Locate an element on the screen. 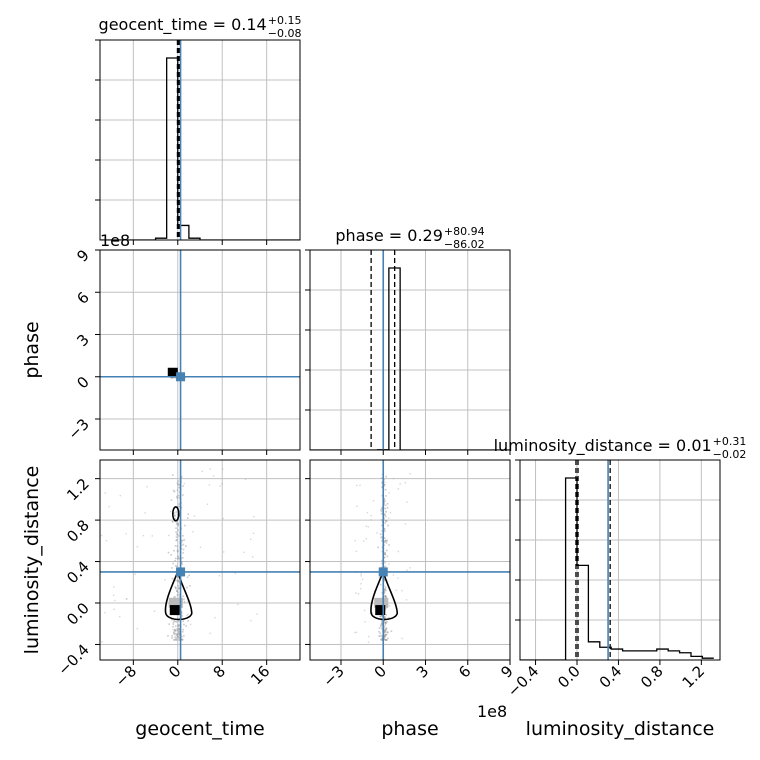 The image size is (760, 760). density-block is located at coordinates (175, 602).